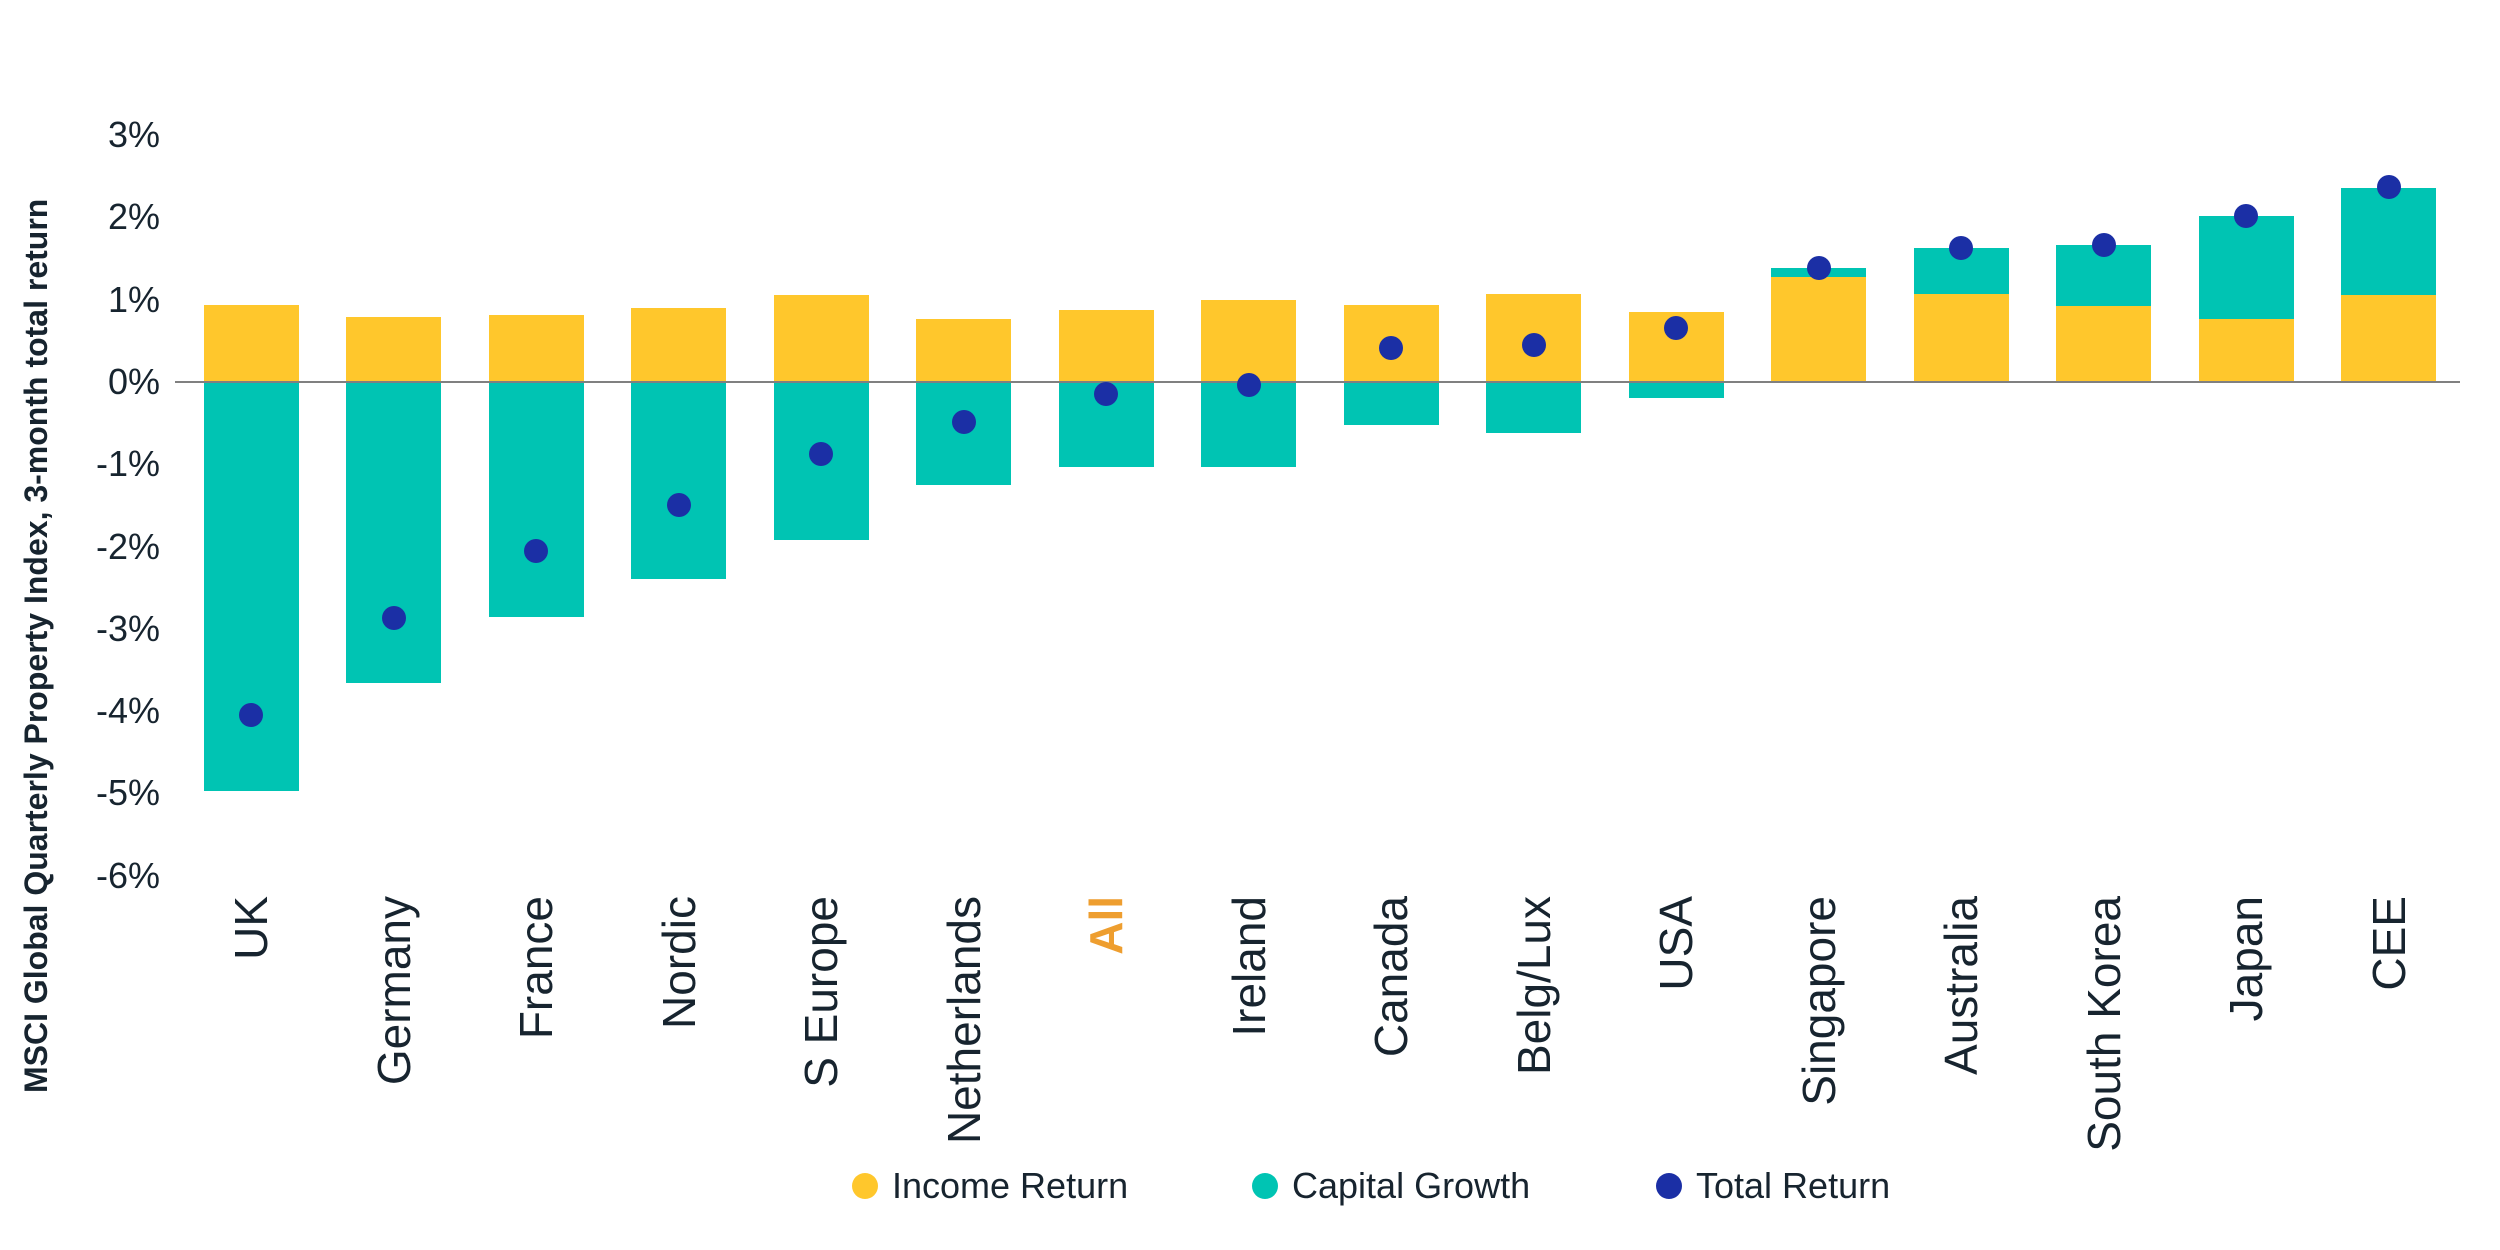  What do you see at coordinates (133, 217) in the screenshot?
I see `y-tick-label: 2%` at bounding box center [133, 217].